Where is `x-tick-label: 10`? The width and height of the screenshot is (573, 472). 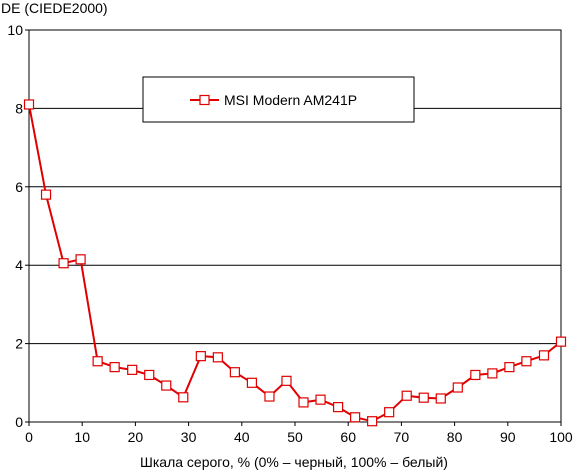
x-tick-label: 10 is located at coordinates (82, 437).